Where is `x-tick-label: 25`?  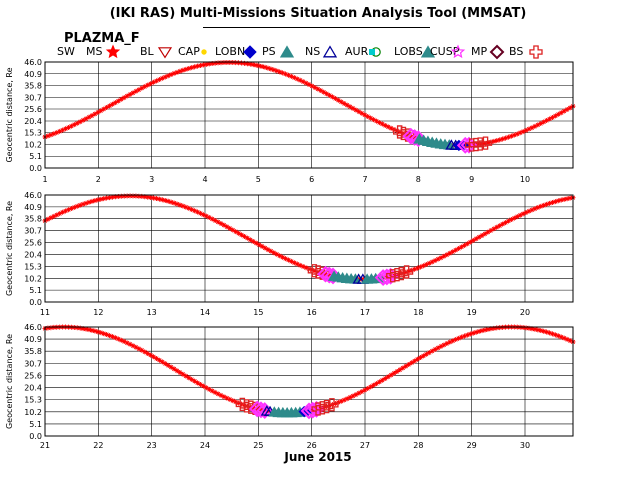 x-tick-label: 25 is located at coordinates (258, 445).